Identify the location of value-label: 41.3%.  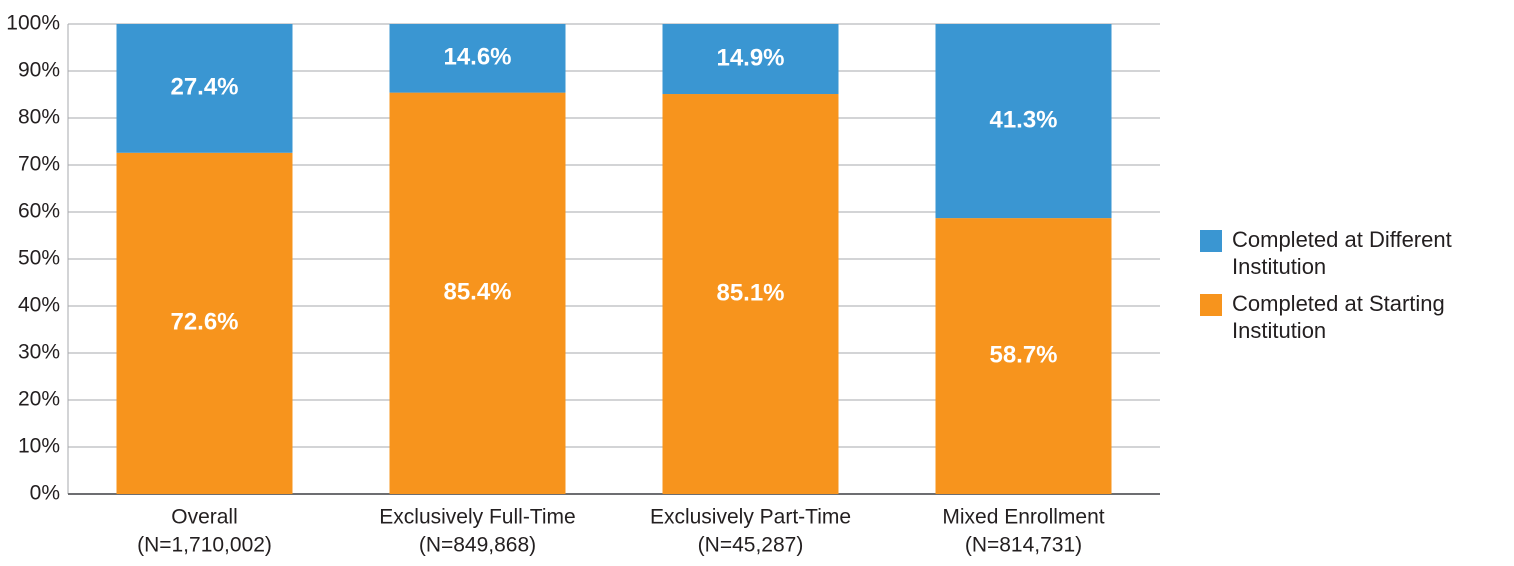
(1023, 119).